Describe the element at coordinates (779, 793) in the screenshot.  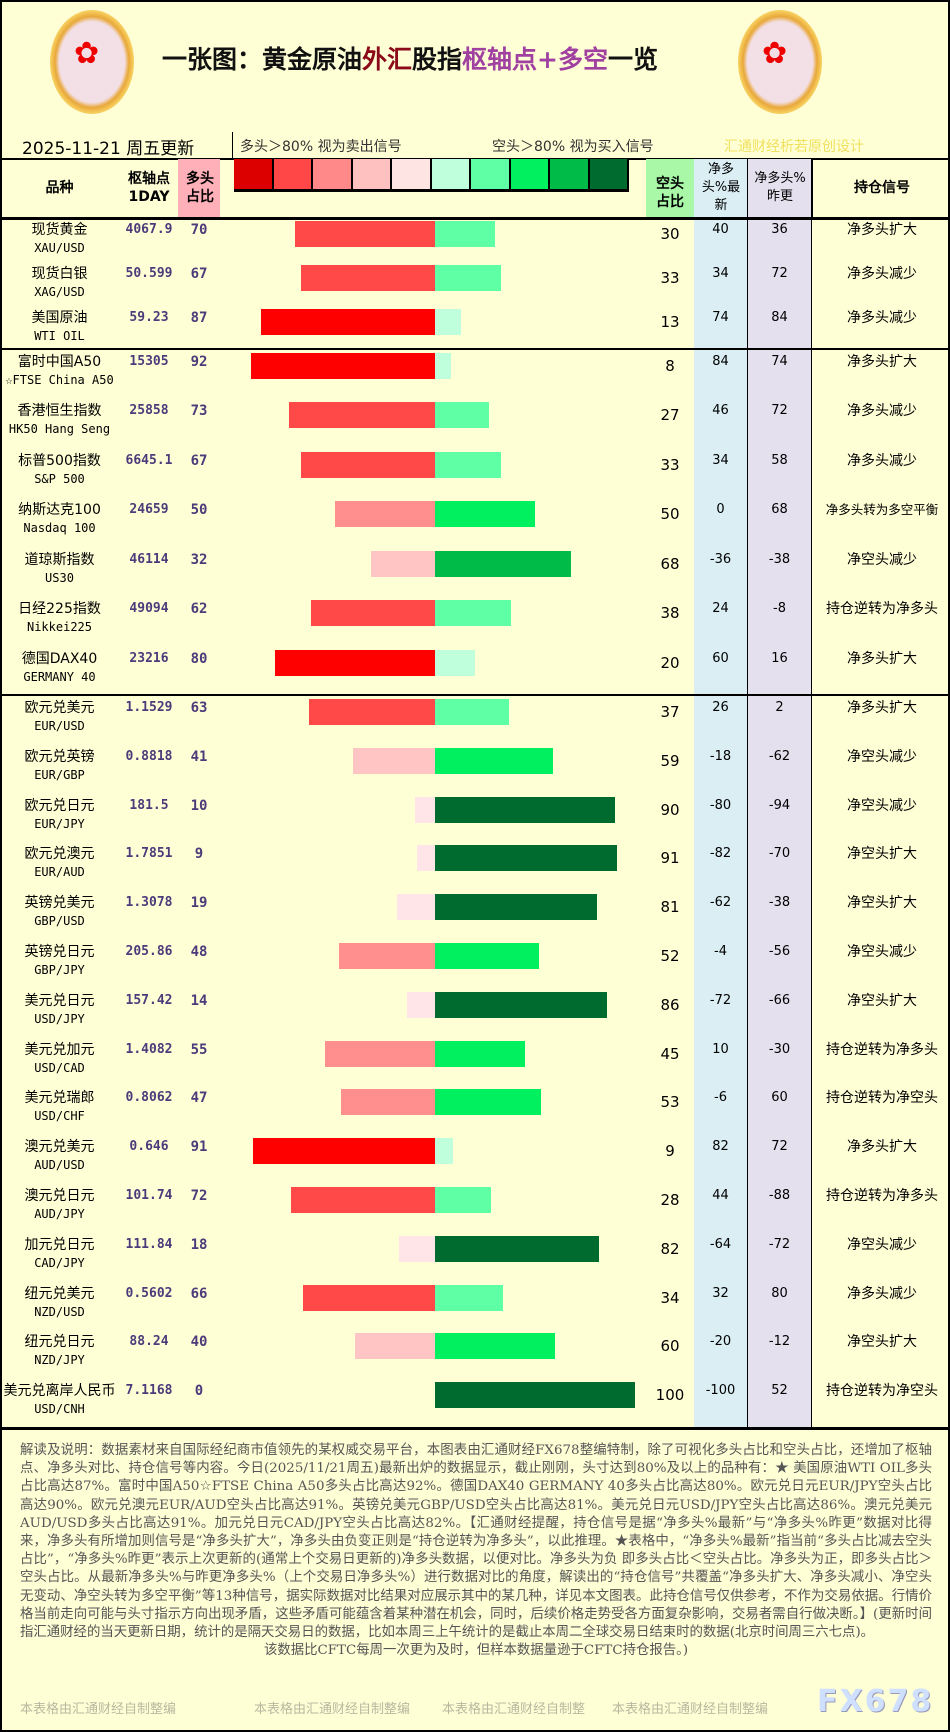
I see `net-prev-column-bg` at that location.